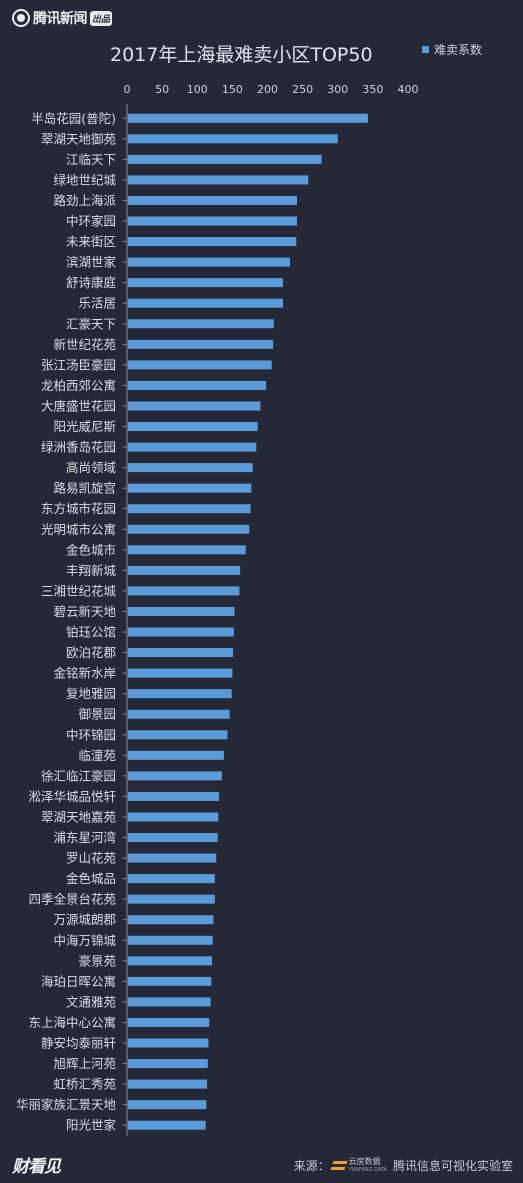 This screenshot has height=1183, width=523. I want to click on category-label: 罗山花苑, so click(91, 858).